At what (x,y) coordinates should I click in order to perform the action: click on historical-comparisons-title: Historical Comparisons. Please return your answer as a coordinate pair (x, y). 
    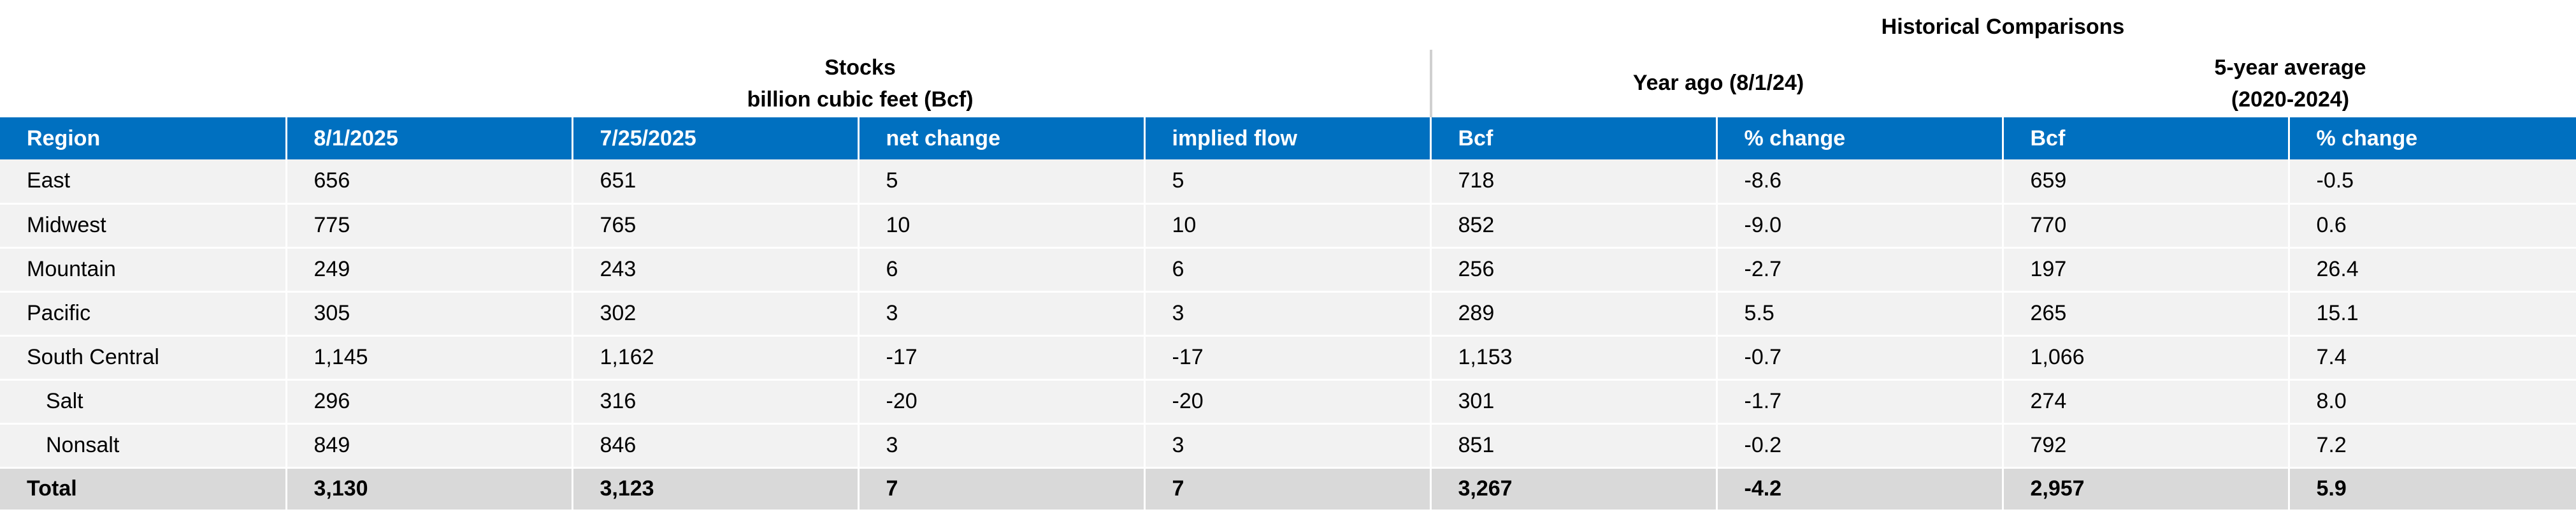
    Looking at the image, I should click on (2003, 27).